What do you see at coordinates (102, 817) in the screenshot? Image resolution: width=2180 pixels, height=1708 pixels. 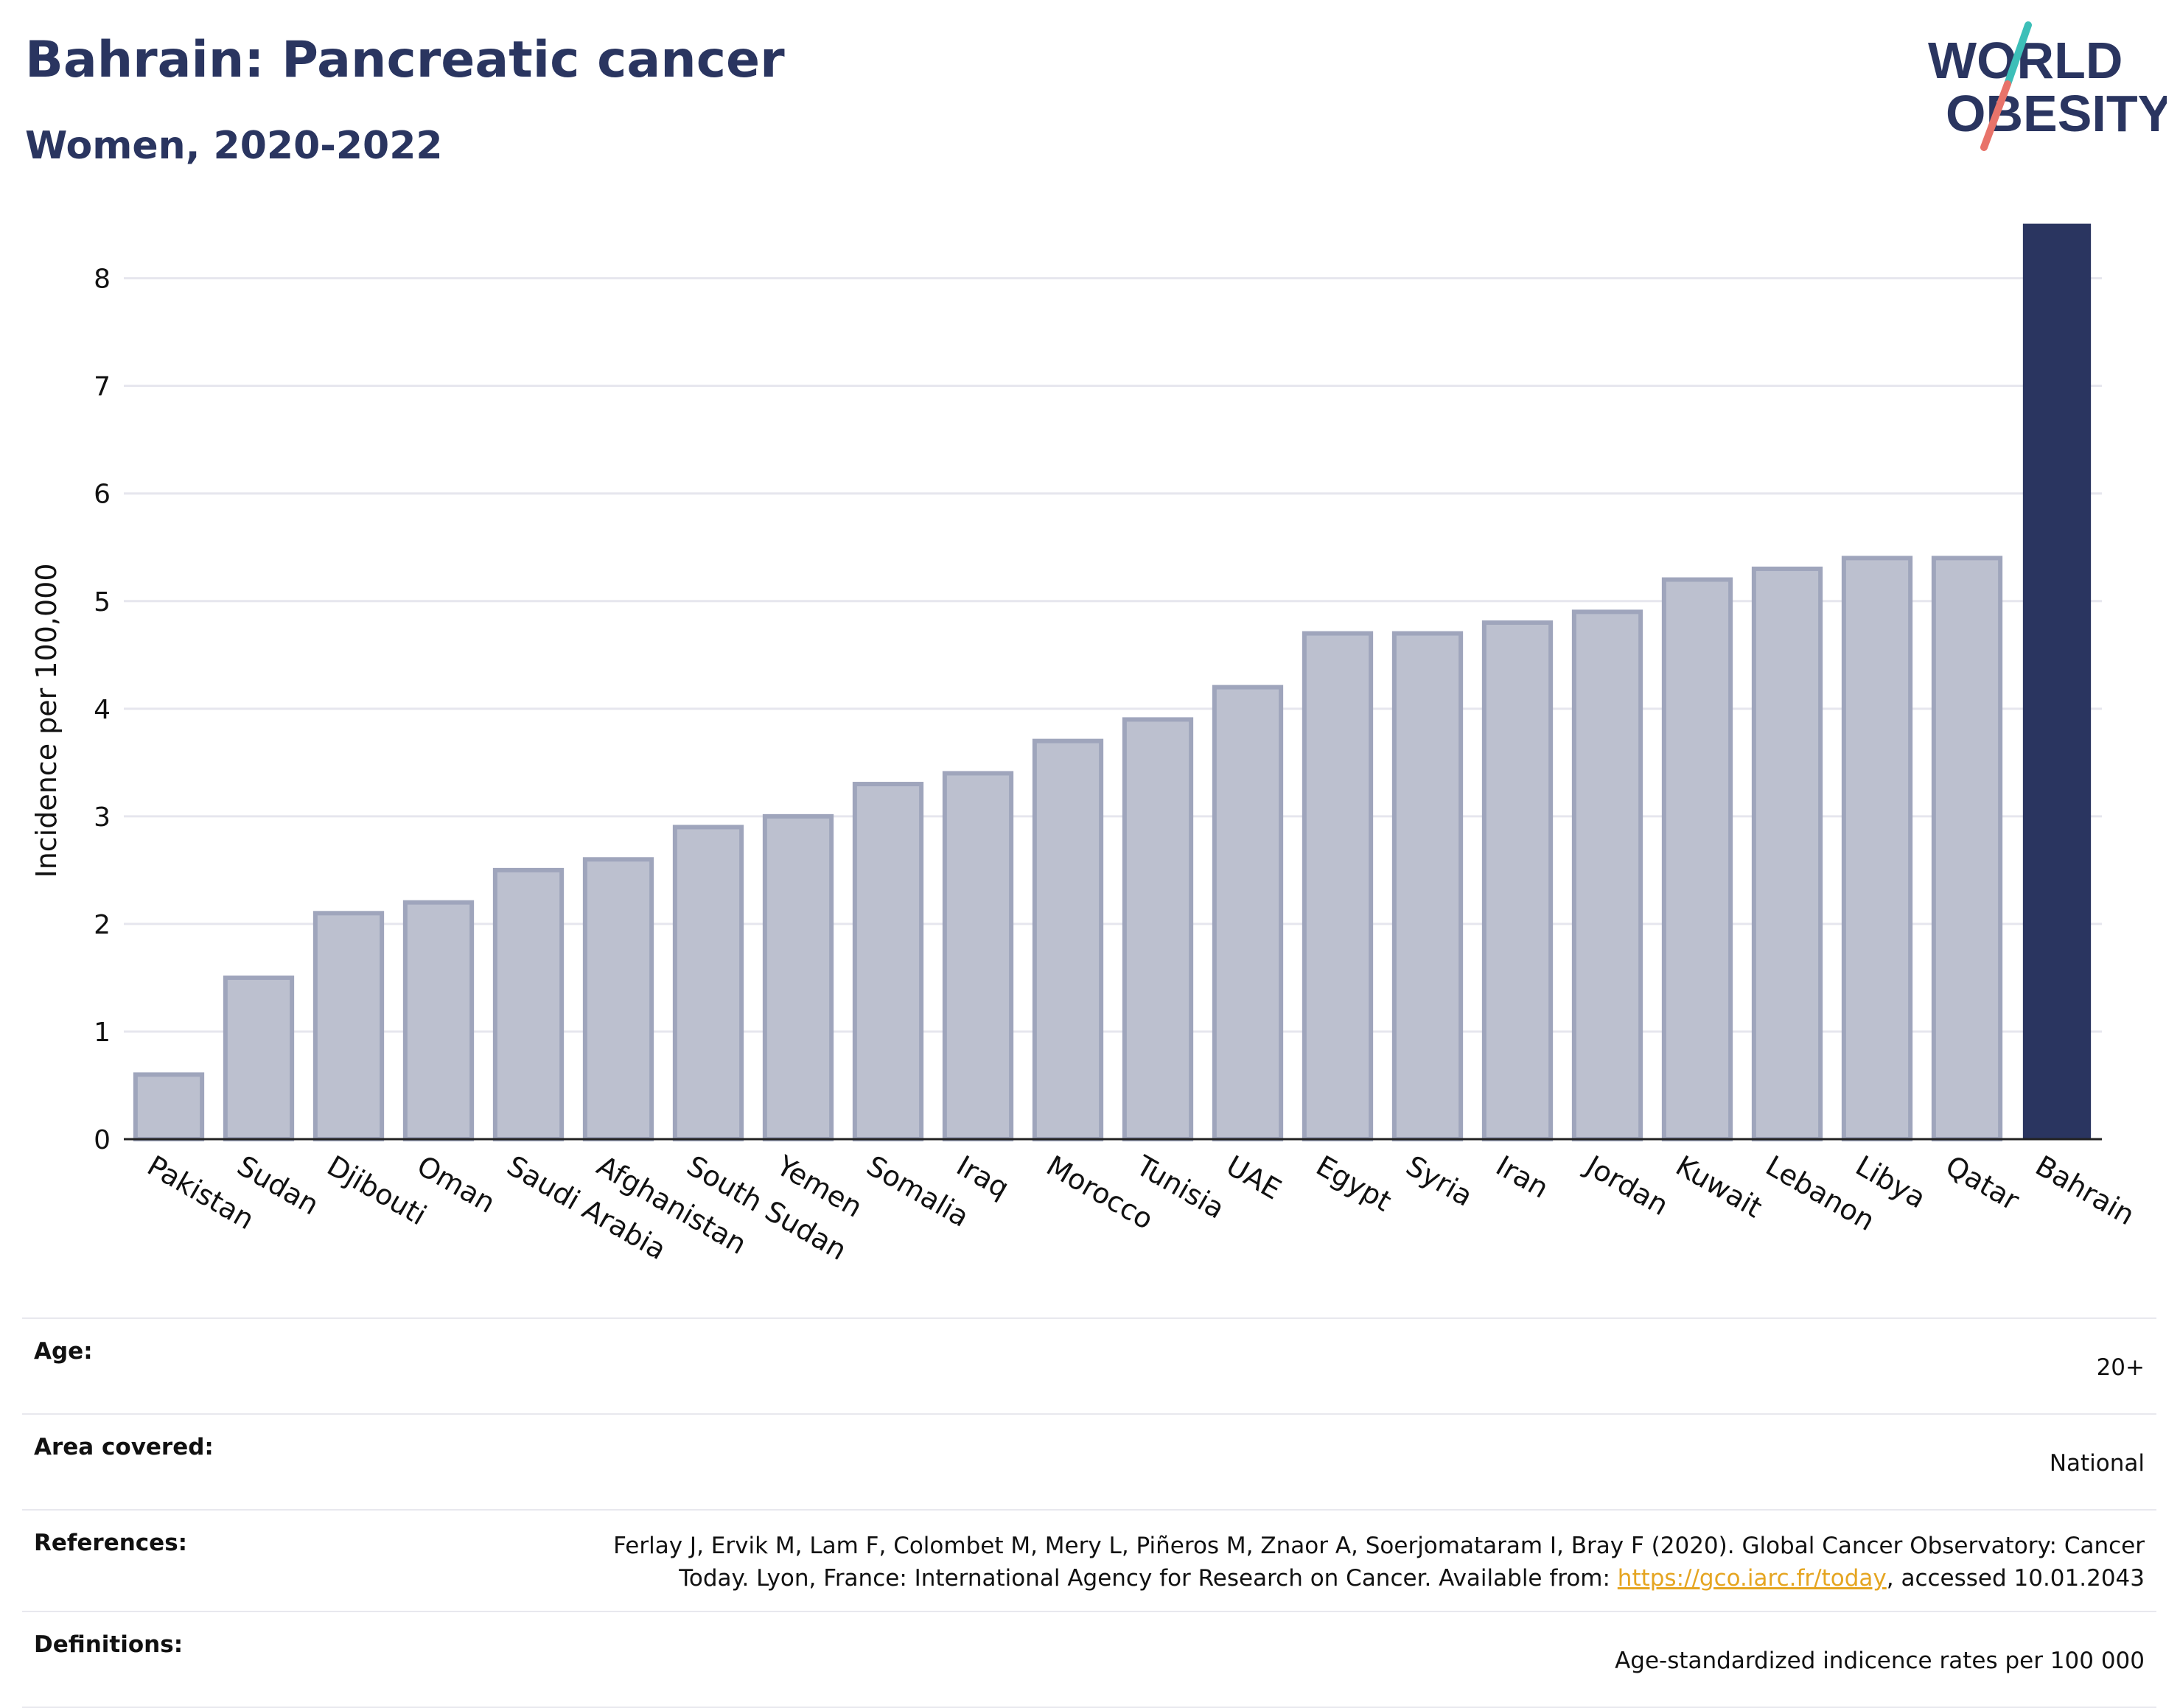 I see `y-tick-label: 3` at bounding box center [102, 817].